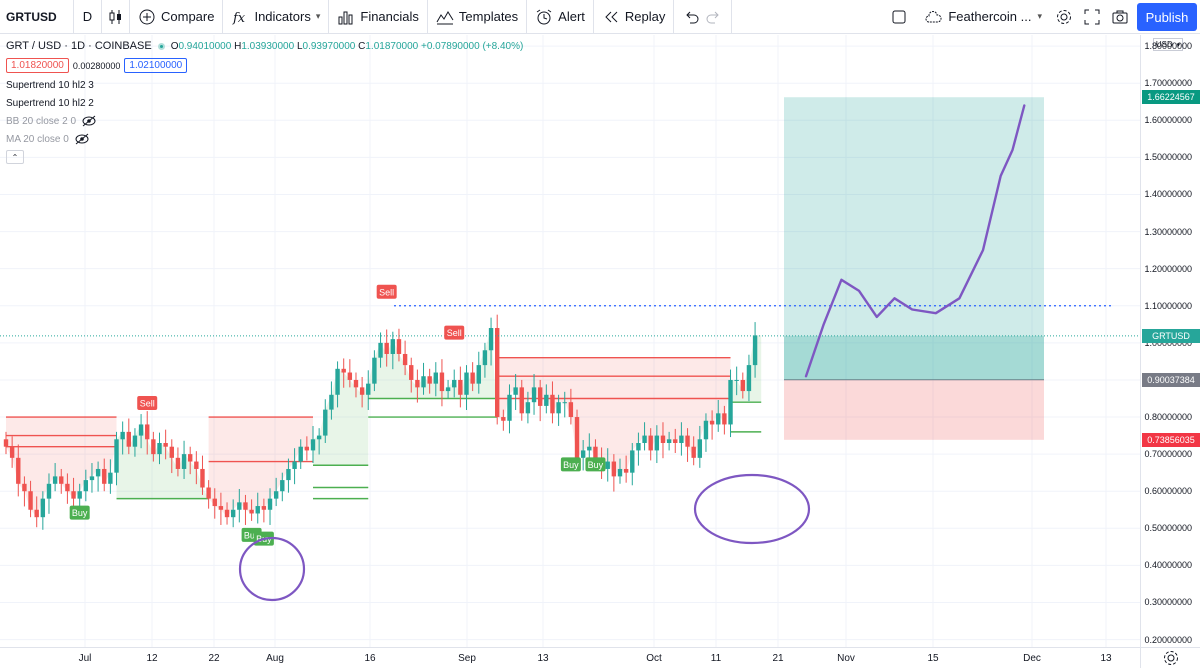 The height and width of the screenshot is (668, 1200). What do you see at coordinates (156, 65) in the screenshot?
I see `buy-price-button: 1.02100000` at bounding box center [156, 65].